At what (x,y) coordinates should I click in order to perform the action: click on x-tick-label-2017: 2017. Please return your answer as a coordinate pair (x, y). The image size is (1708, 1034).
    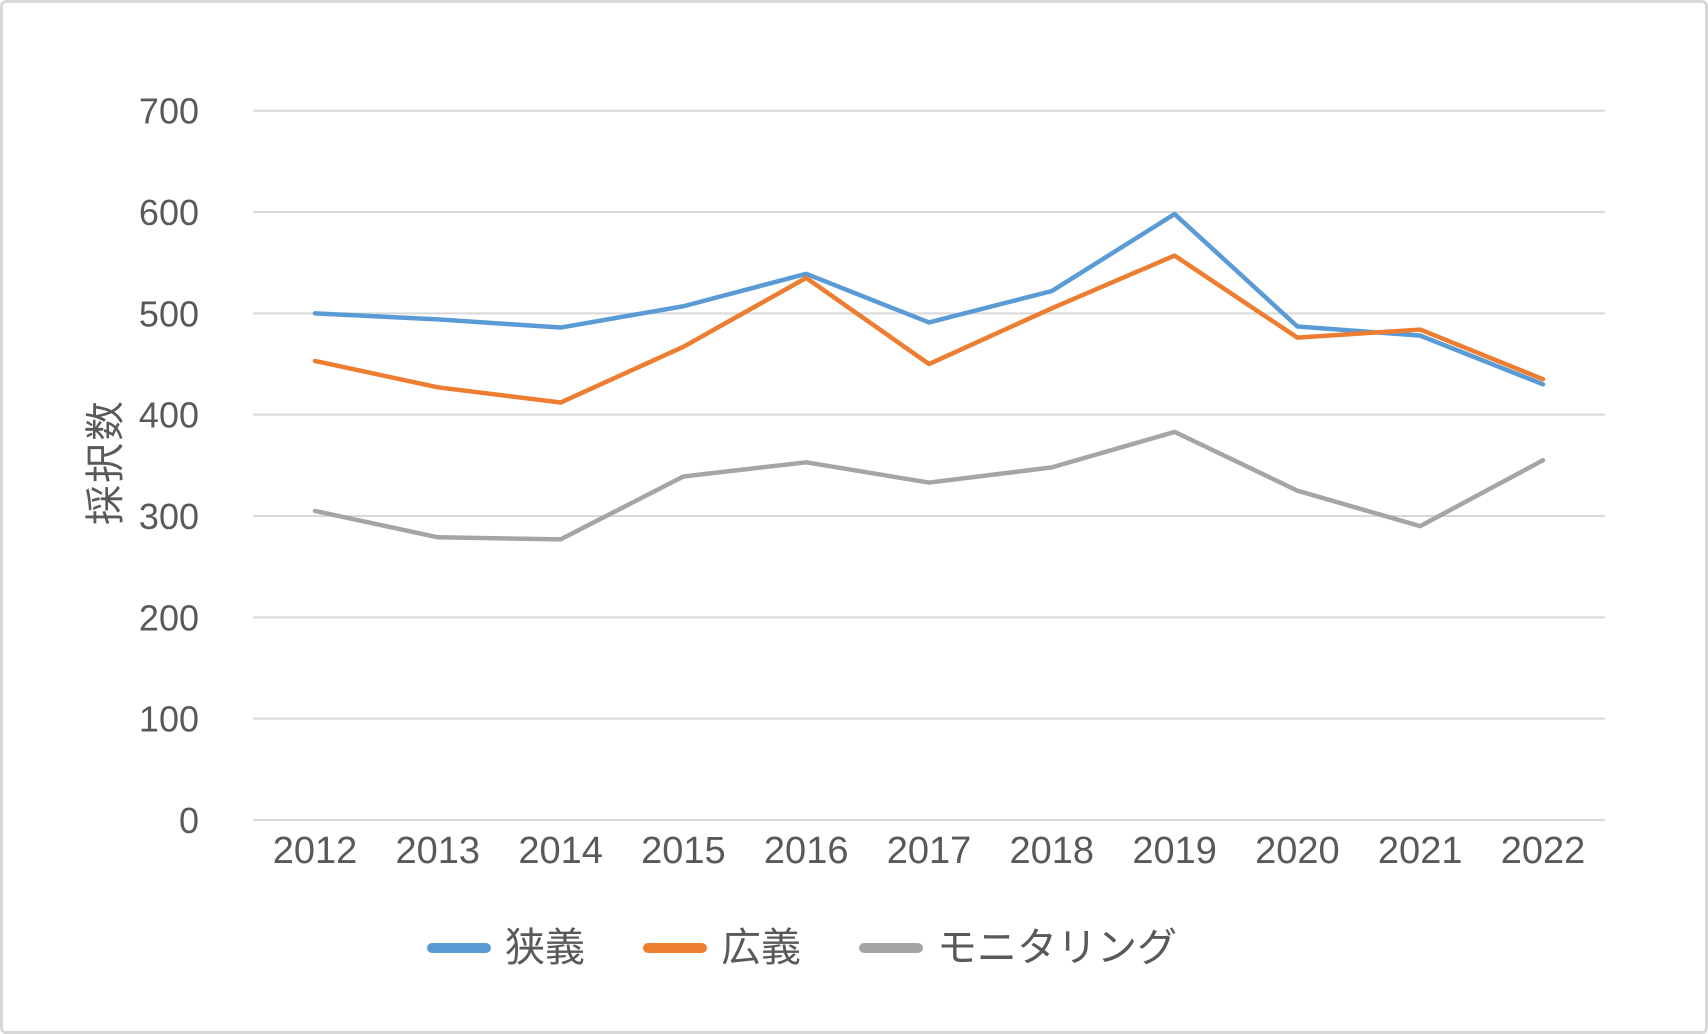
    Looking at the image, I should click on (929, 851).